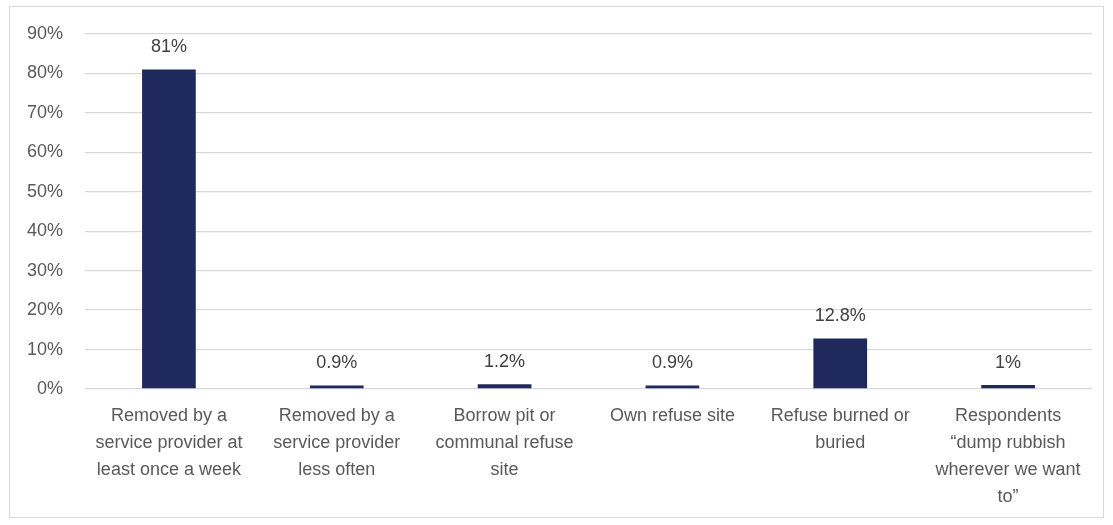 This screenshot has width=1113, height=525. Describe the element at coordinates (1008, 362) in the screenshot. I see `data-label: 1%` at that location.